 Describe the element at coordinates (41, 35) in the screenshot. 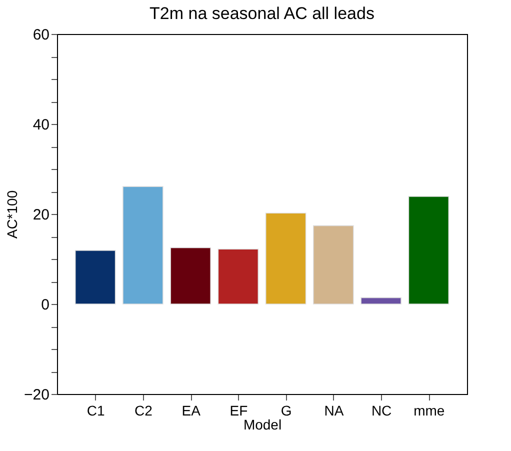

I see `y-tick-label: 60` at that location.